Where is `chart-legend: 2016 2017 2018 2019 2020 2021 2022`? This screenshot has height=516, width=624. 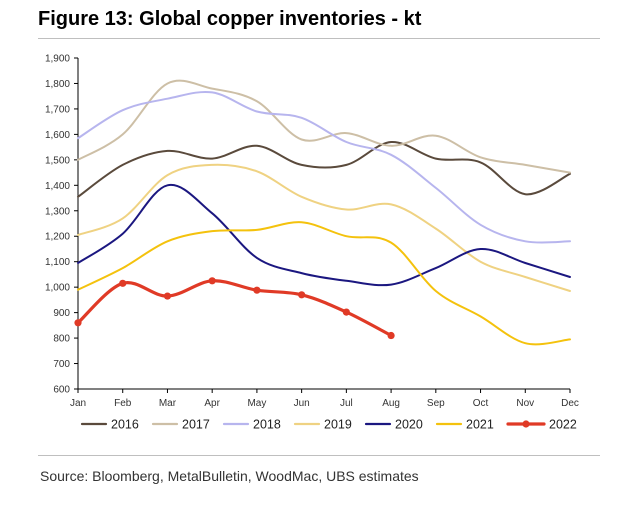 chart-legend: 2016 2017 2018 2019 2020 2021 2022 is located at coordinates (328, 425).